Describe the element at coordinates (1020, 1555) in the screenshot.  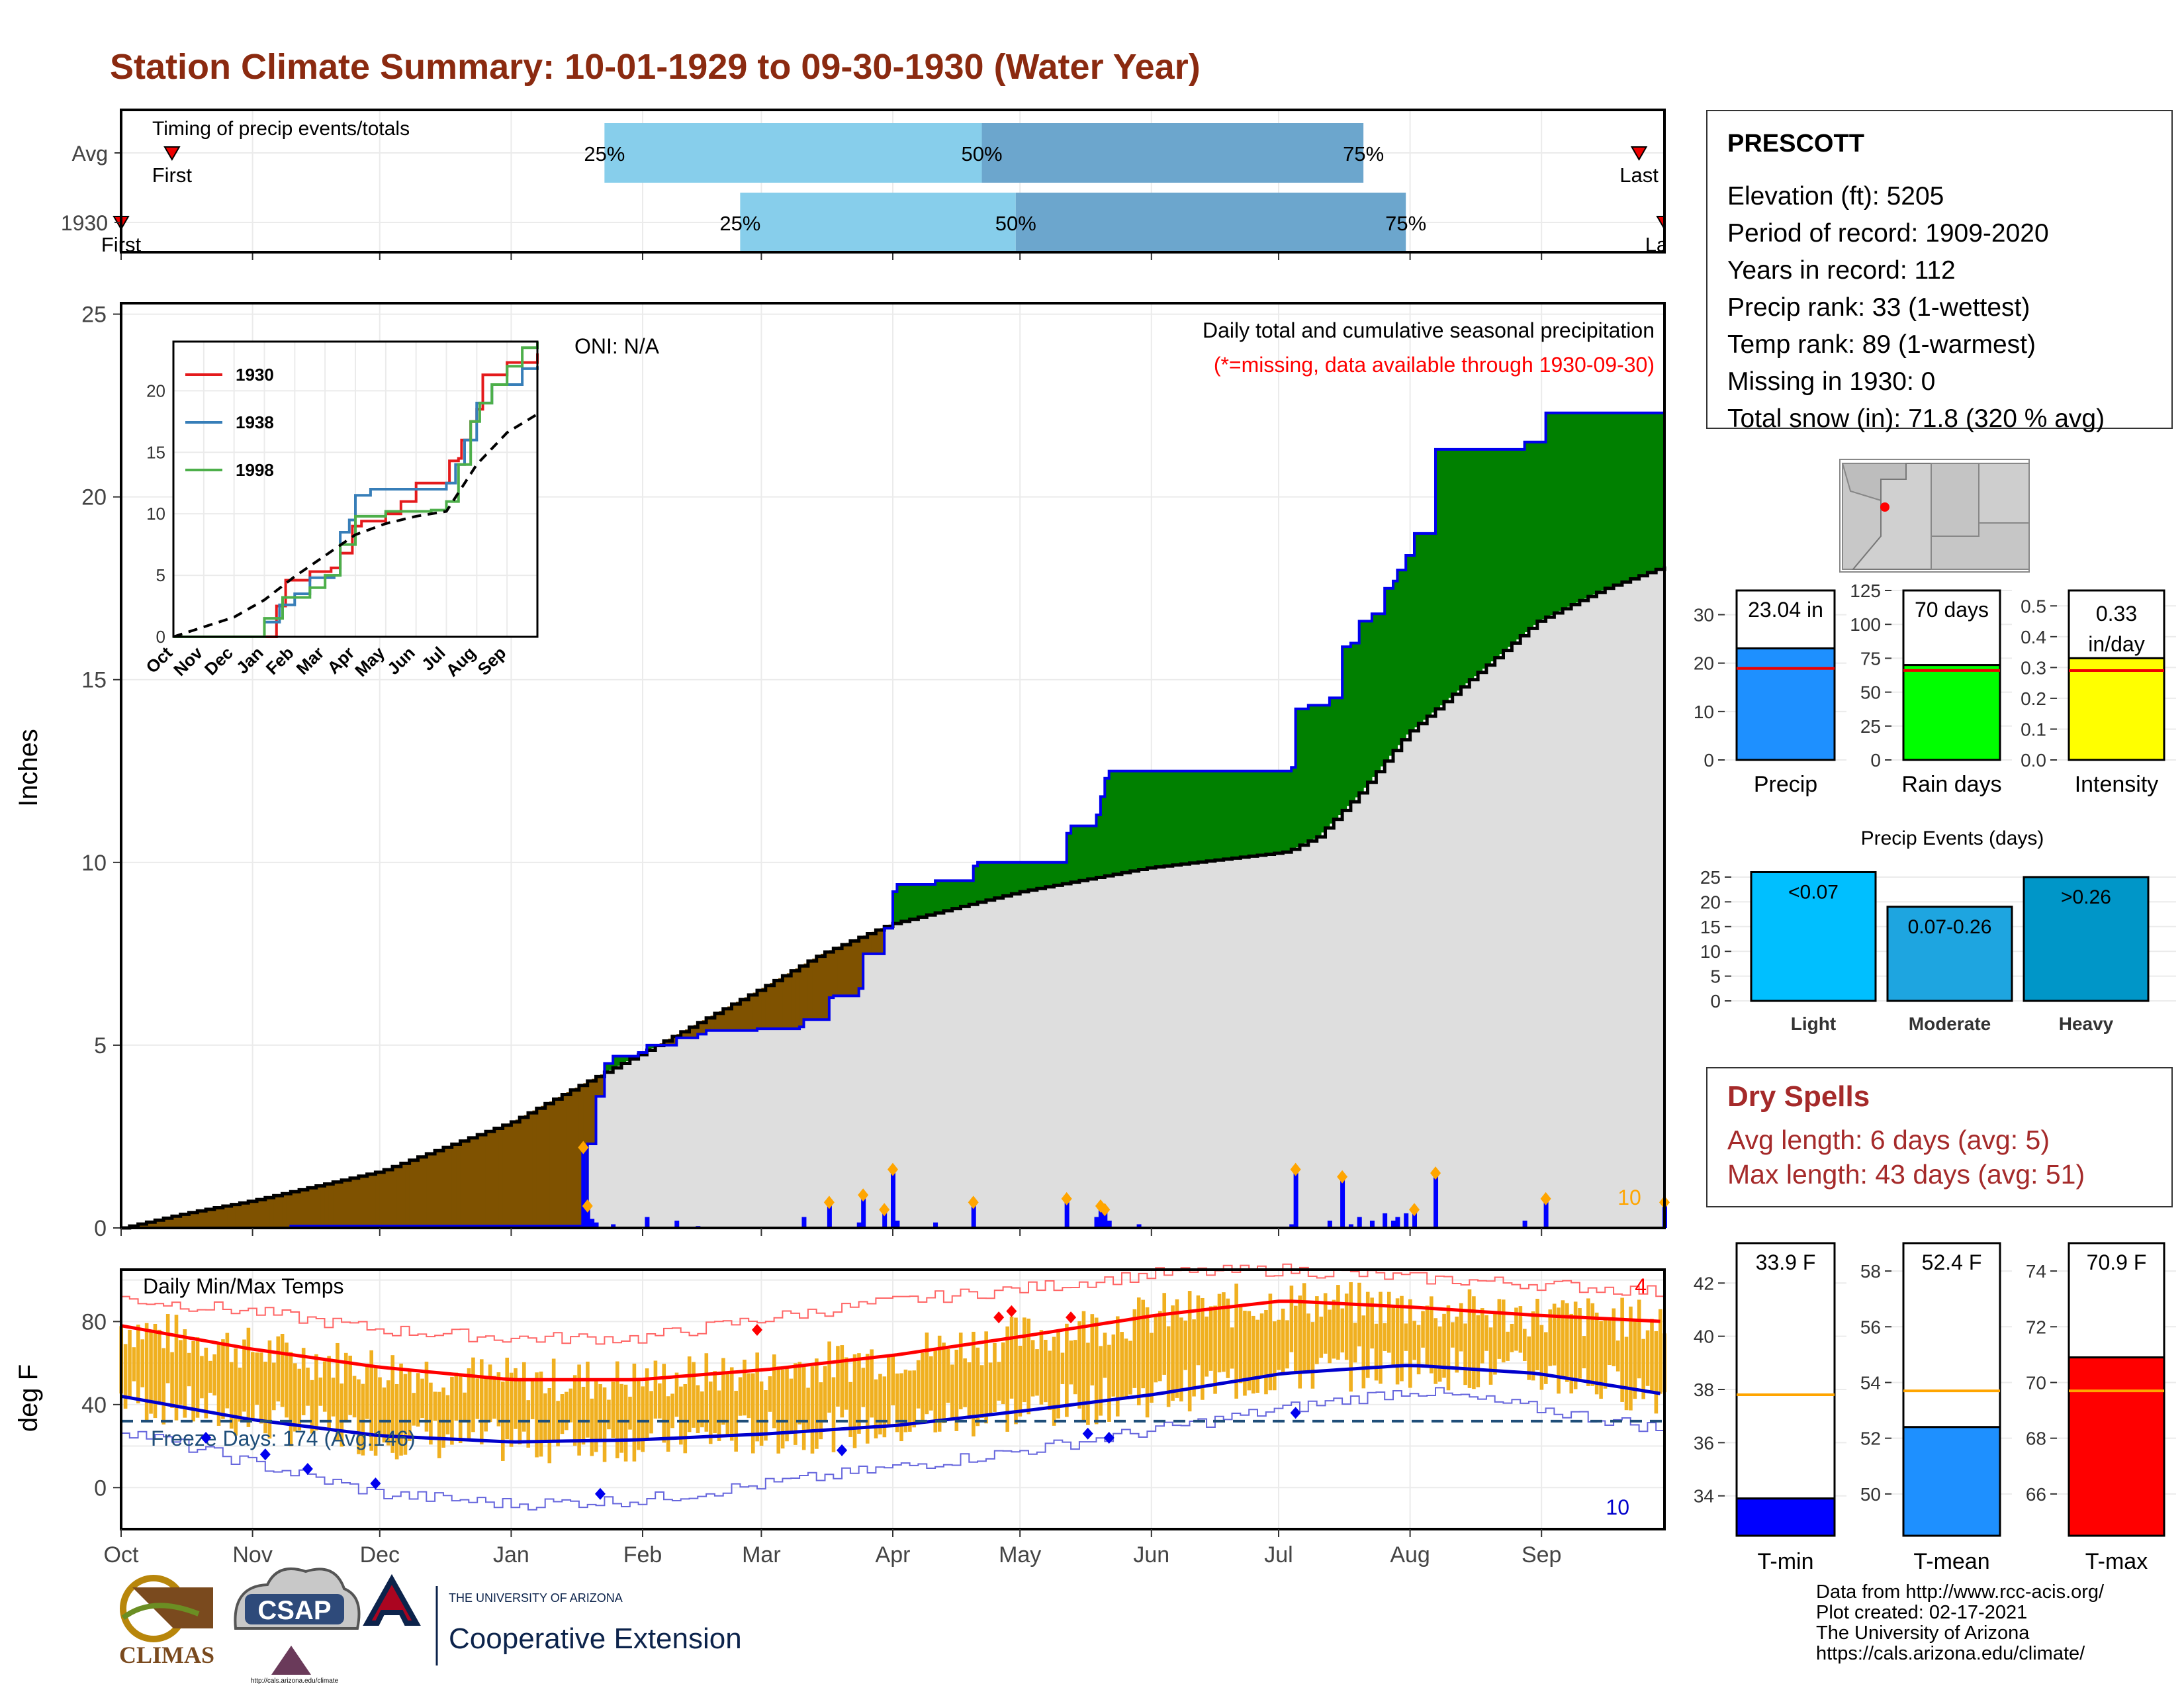
I see `temps-xtick-label: May` at that location.